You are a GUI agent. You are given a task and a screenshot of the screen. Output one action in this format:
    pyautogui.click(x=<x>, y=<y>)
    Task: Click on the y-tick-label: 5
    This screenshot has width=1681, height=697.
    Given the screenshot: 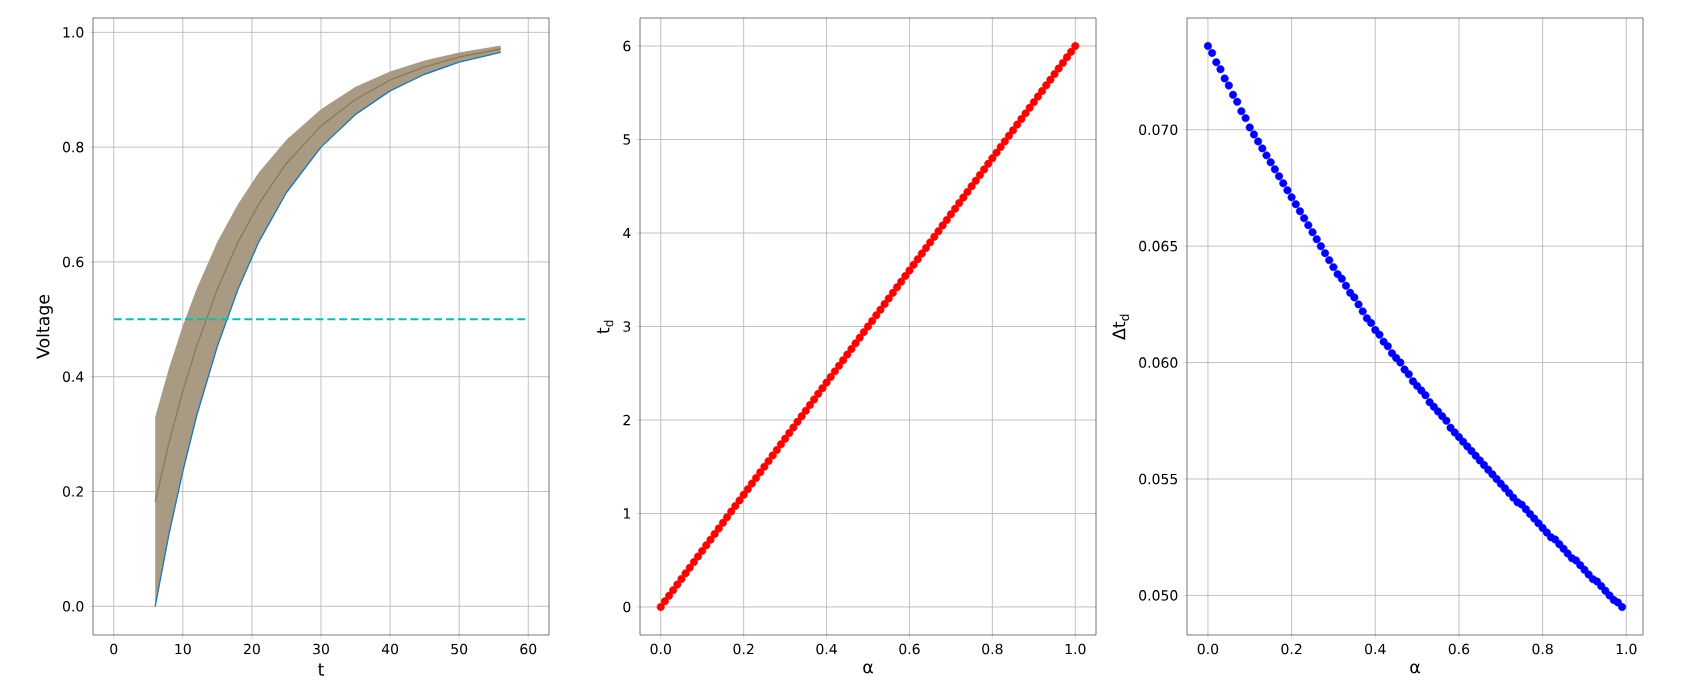 What is the action you would take?
    pyautogui.click(x=627, y=139)
    